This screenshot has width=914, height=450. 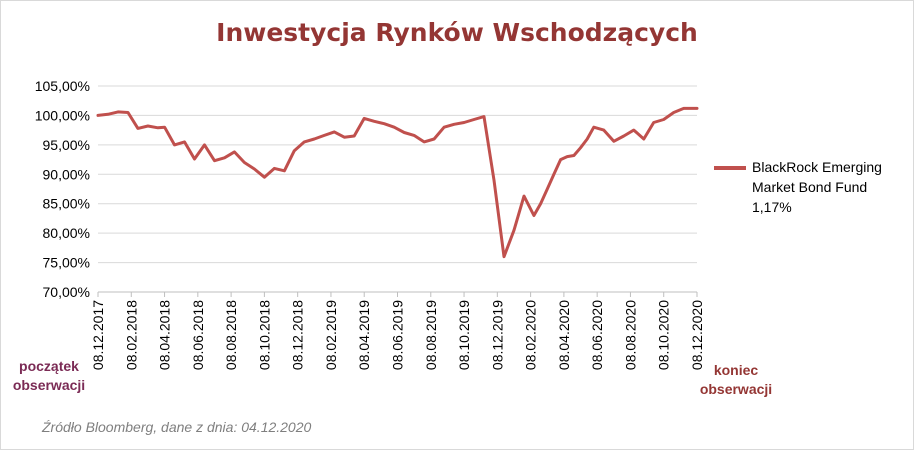 What do you see at coordinates (165, 335) in the screenshot?
I see `x-tick-label: 08.04.2018` at bounding box center [165, 335].